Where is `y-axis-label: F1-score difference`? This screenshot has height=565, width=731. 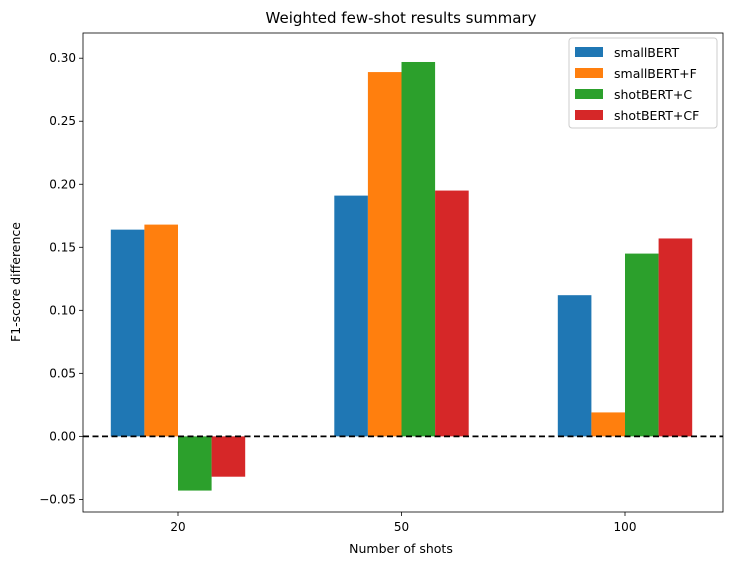
y-axis-label: F1-score difference is located at coordinates (15, 282).